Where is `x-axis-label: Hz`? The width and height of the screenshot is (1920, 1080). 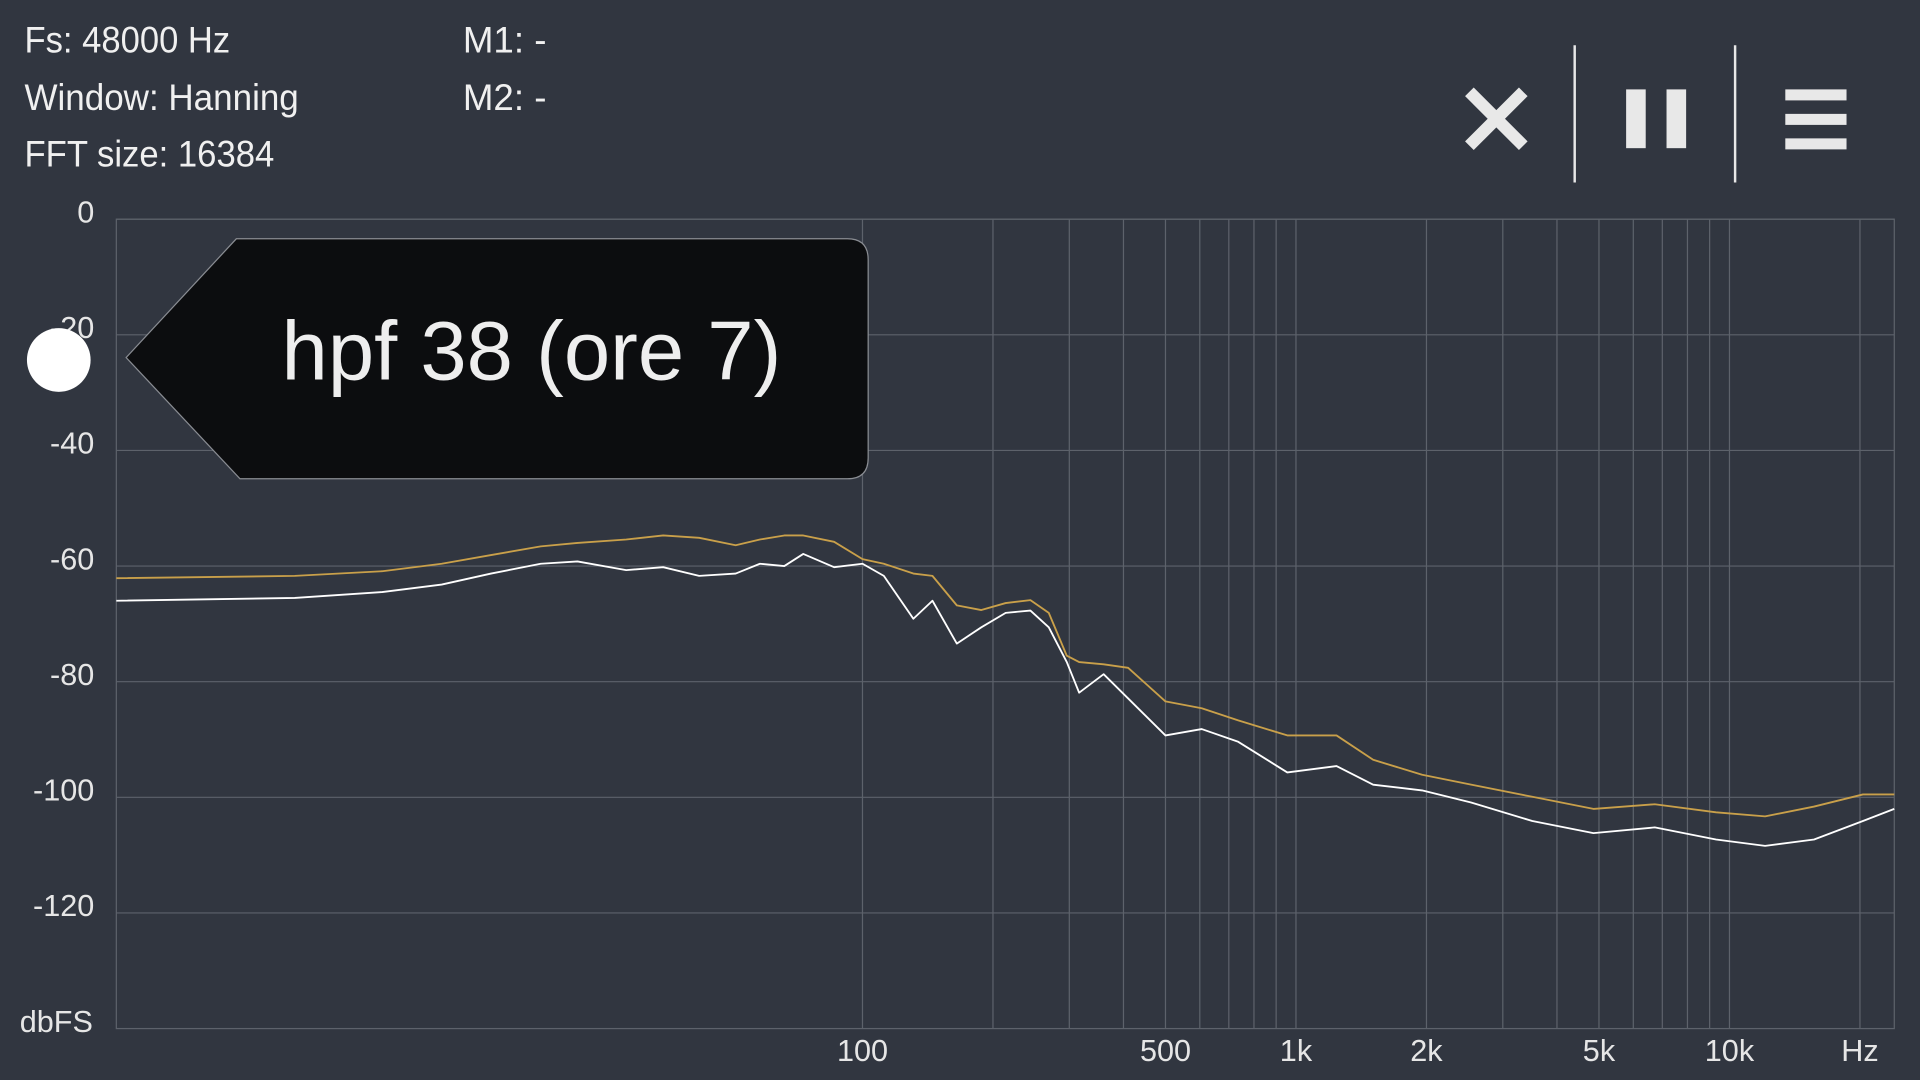
x-axis-label: Hz is located at coordinates (1859, 1051).